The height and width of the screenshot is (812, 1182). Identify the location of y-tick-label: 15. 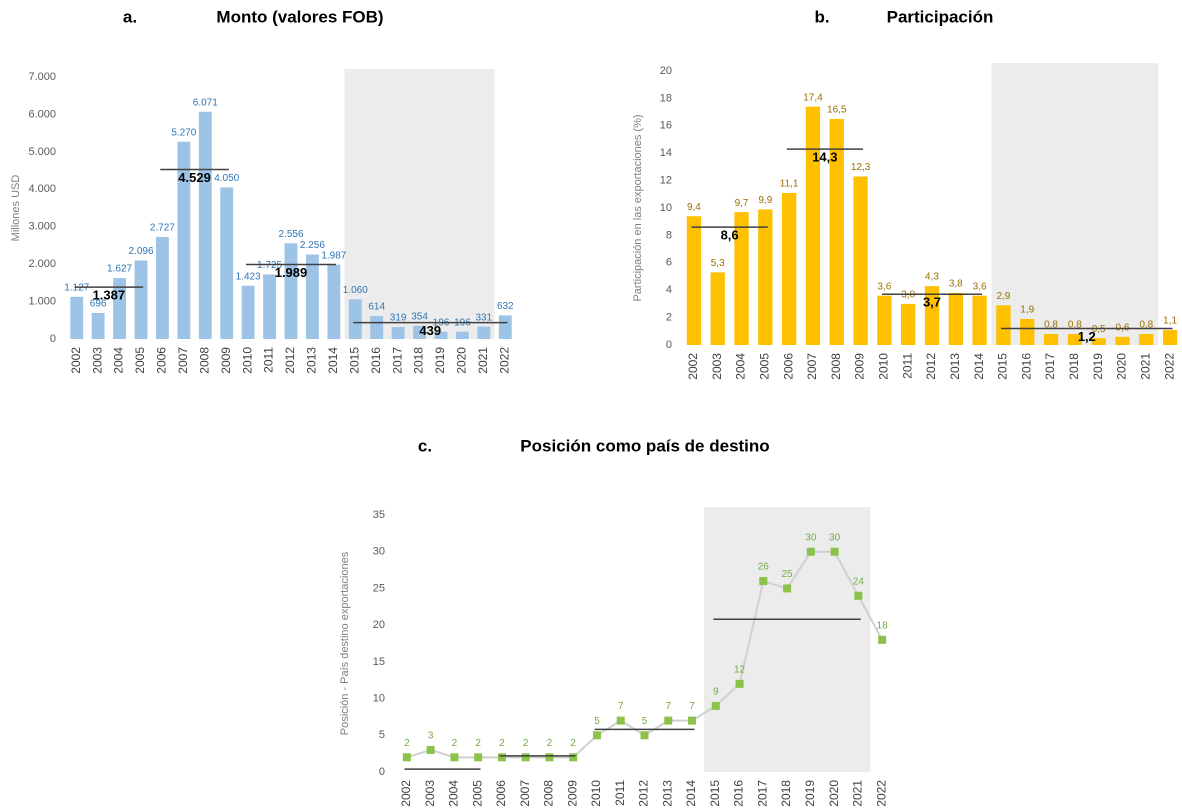
(379, 662).